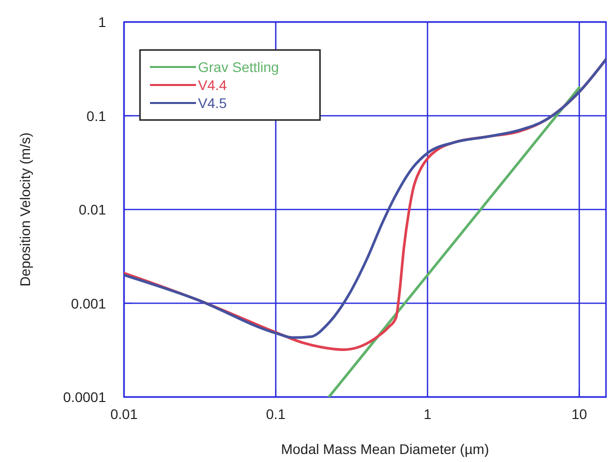 The height and width of the screenshot is (462, 608). What do you see at coordinates (276, 414) in the screenshot?
I see `x-tick-label: 0.1` at bounding box center [276, 414].